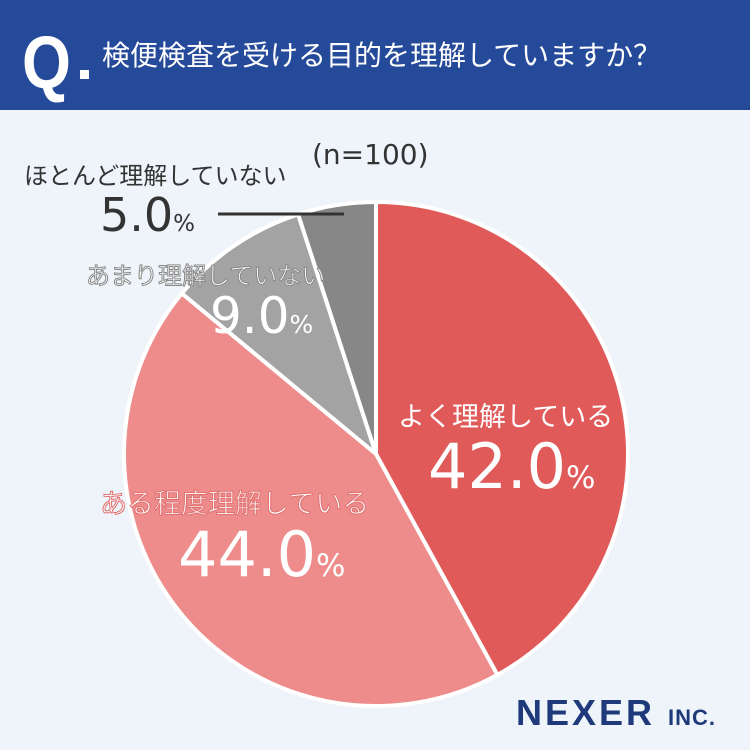  What do you see at coordinates (205, 276) in the screenshot?
I see `slice-label-2: あまり理解していない` at bounding box center [205, 276].